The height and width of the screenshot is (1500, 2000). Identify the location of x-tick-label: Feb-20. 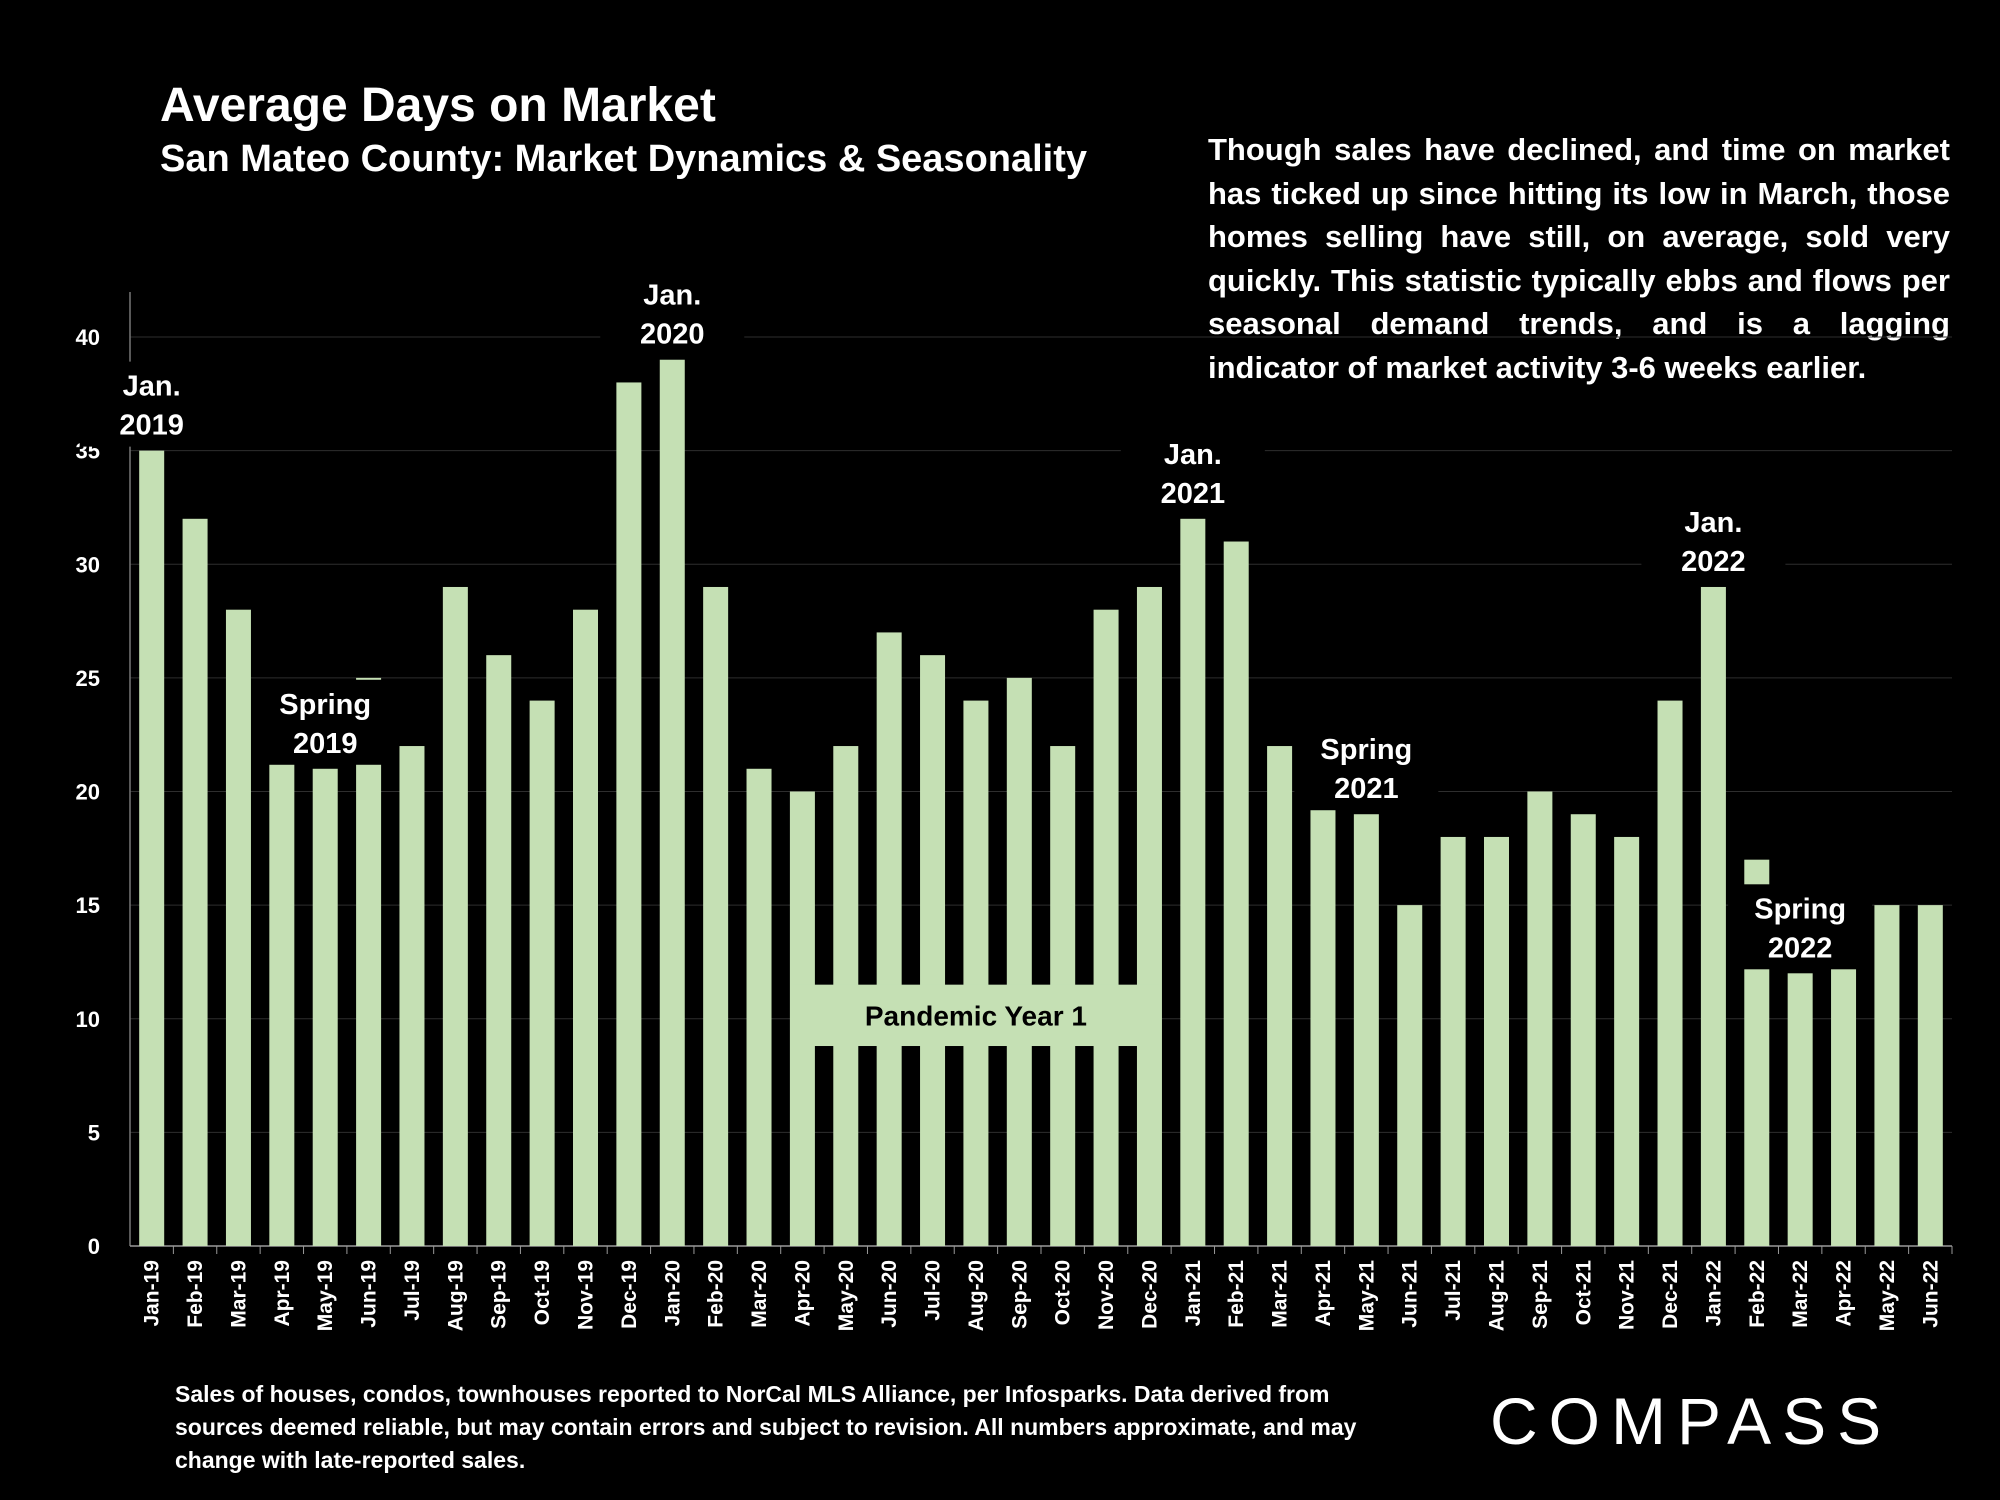
(716, 1294).